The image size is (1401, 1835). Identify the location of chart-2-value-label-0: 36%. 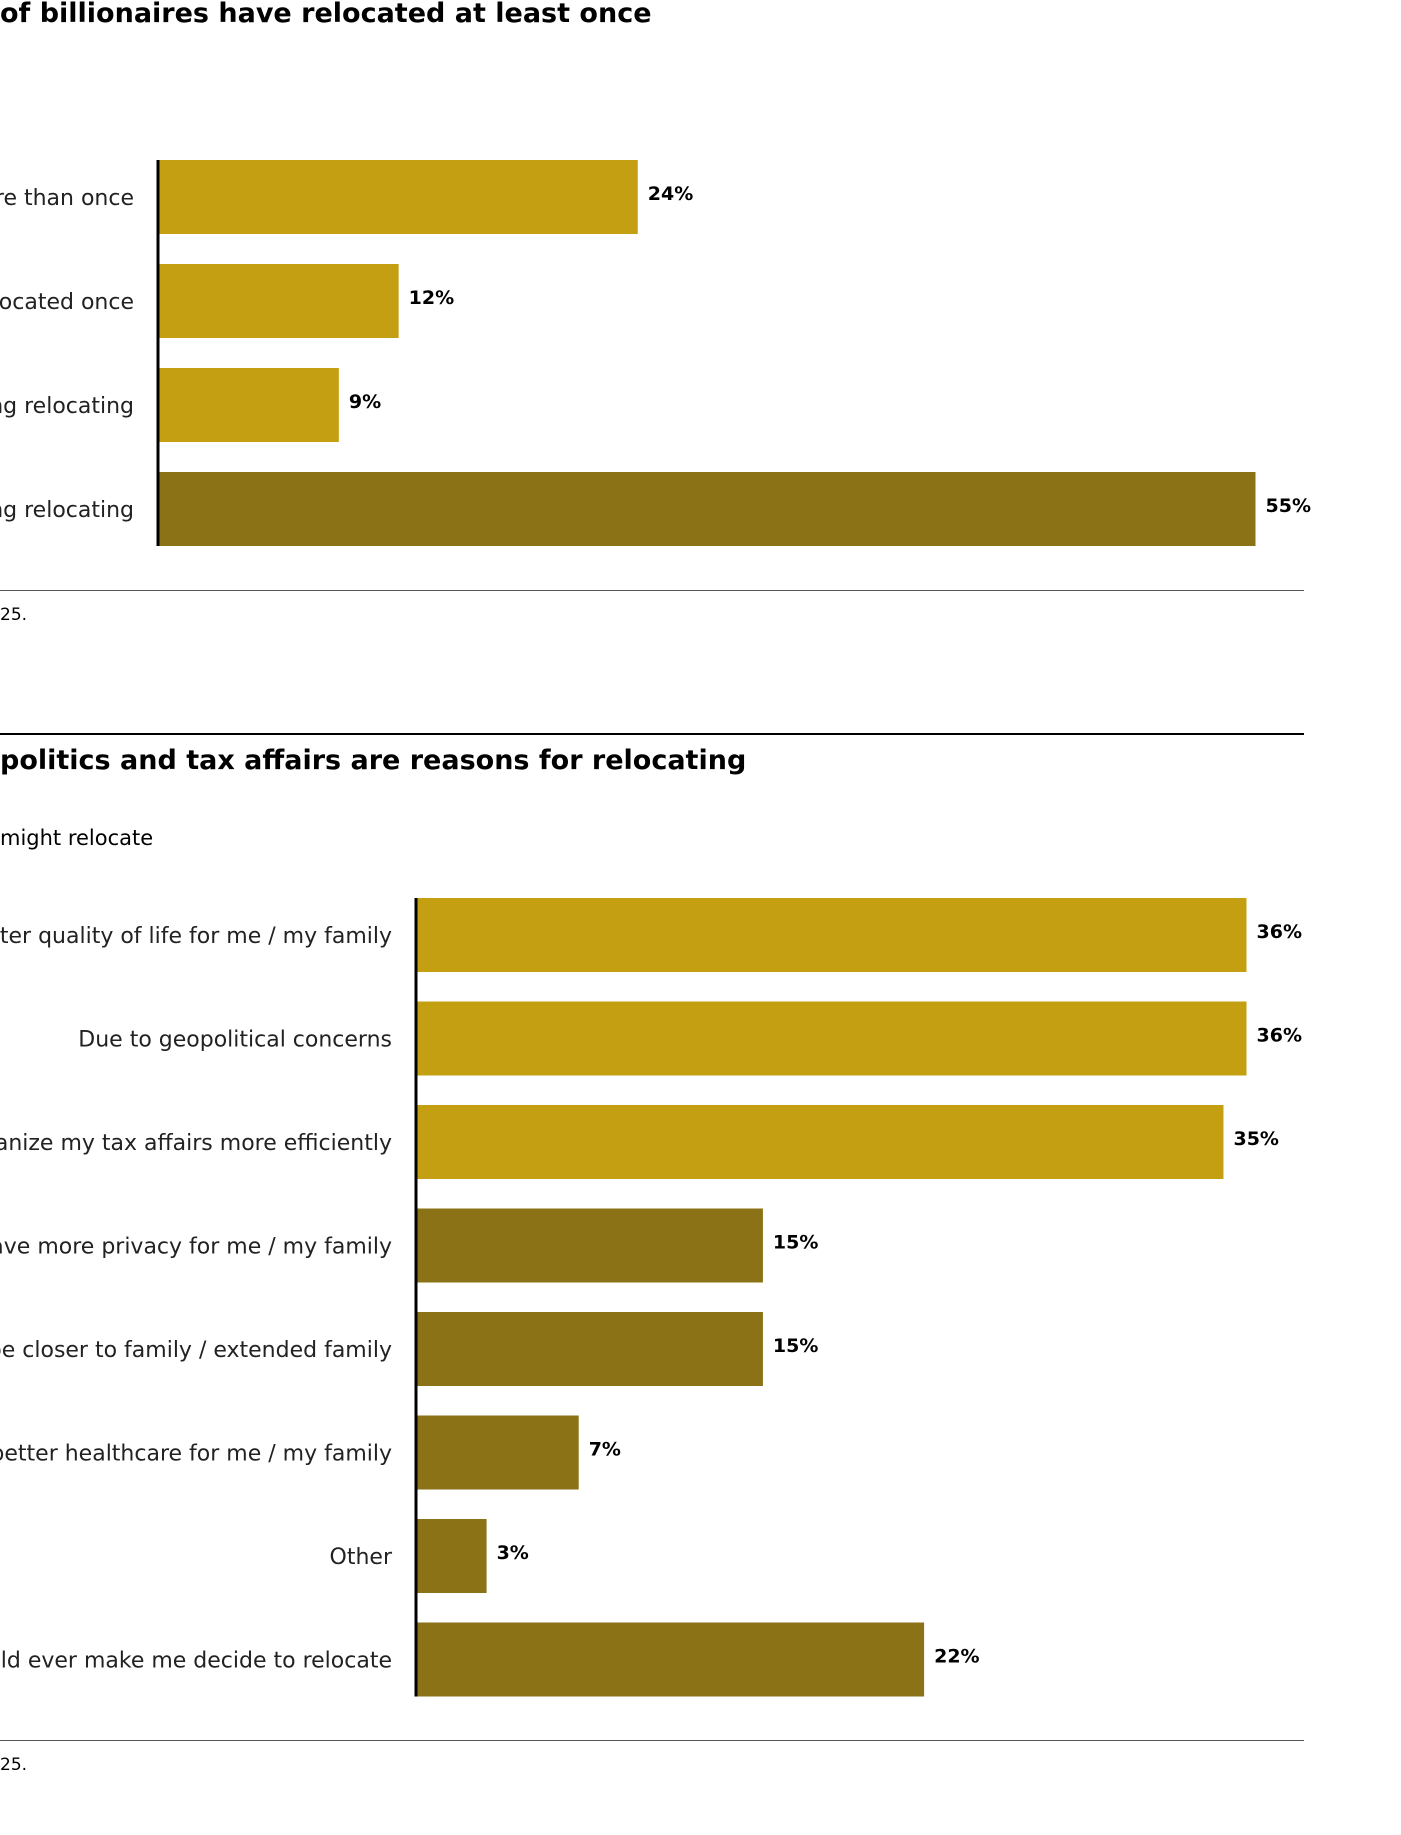
(1279, 932).